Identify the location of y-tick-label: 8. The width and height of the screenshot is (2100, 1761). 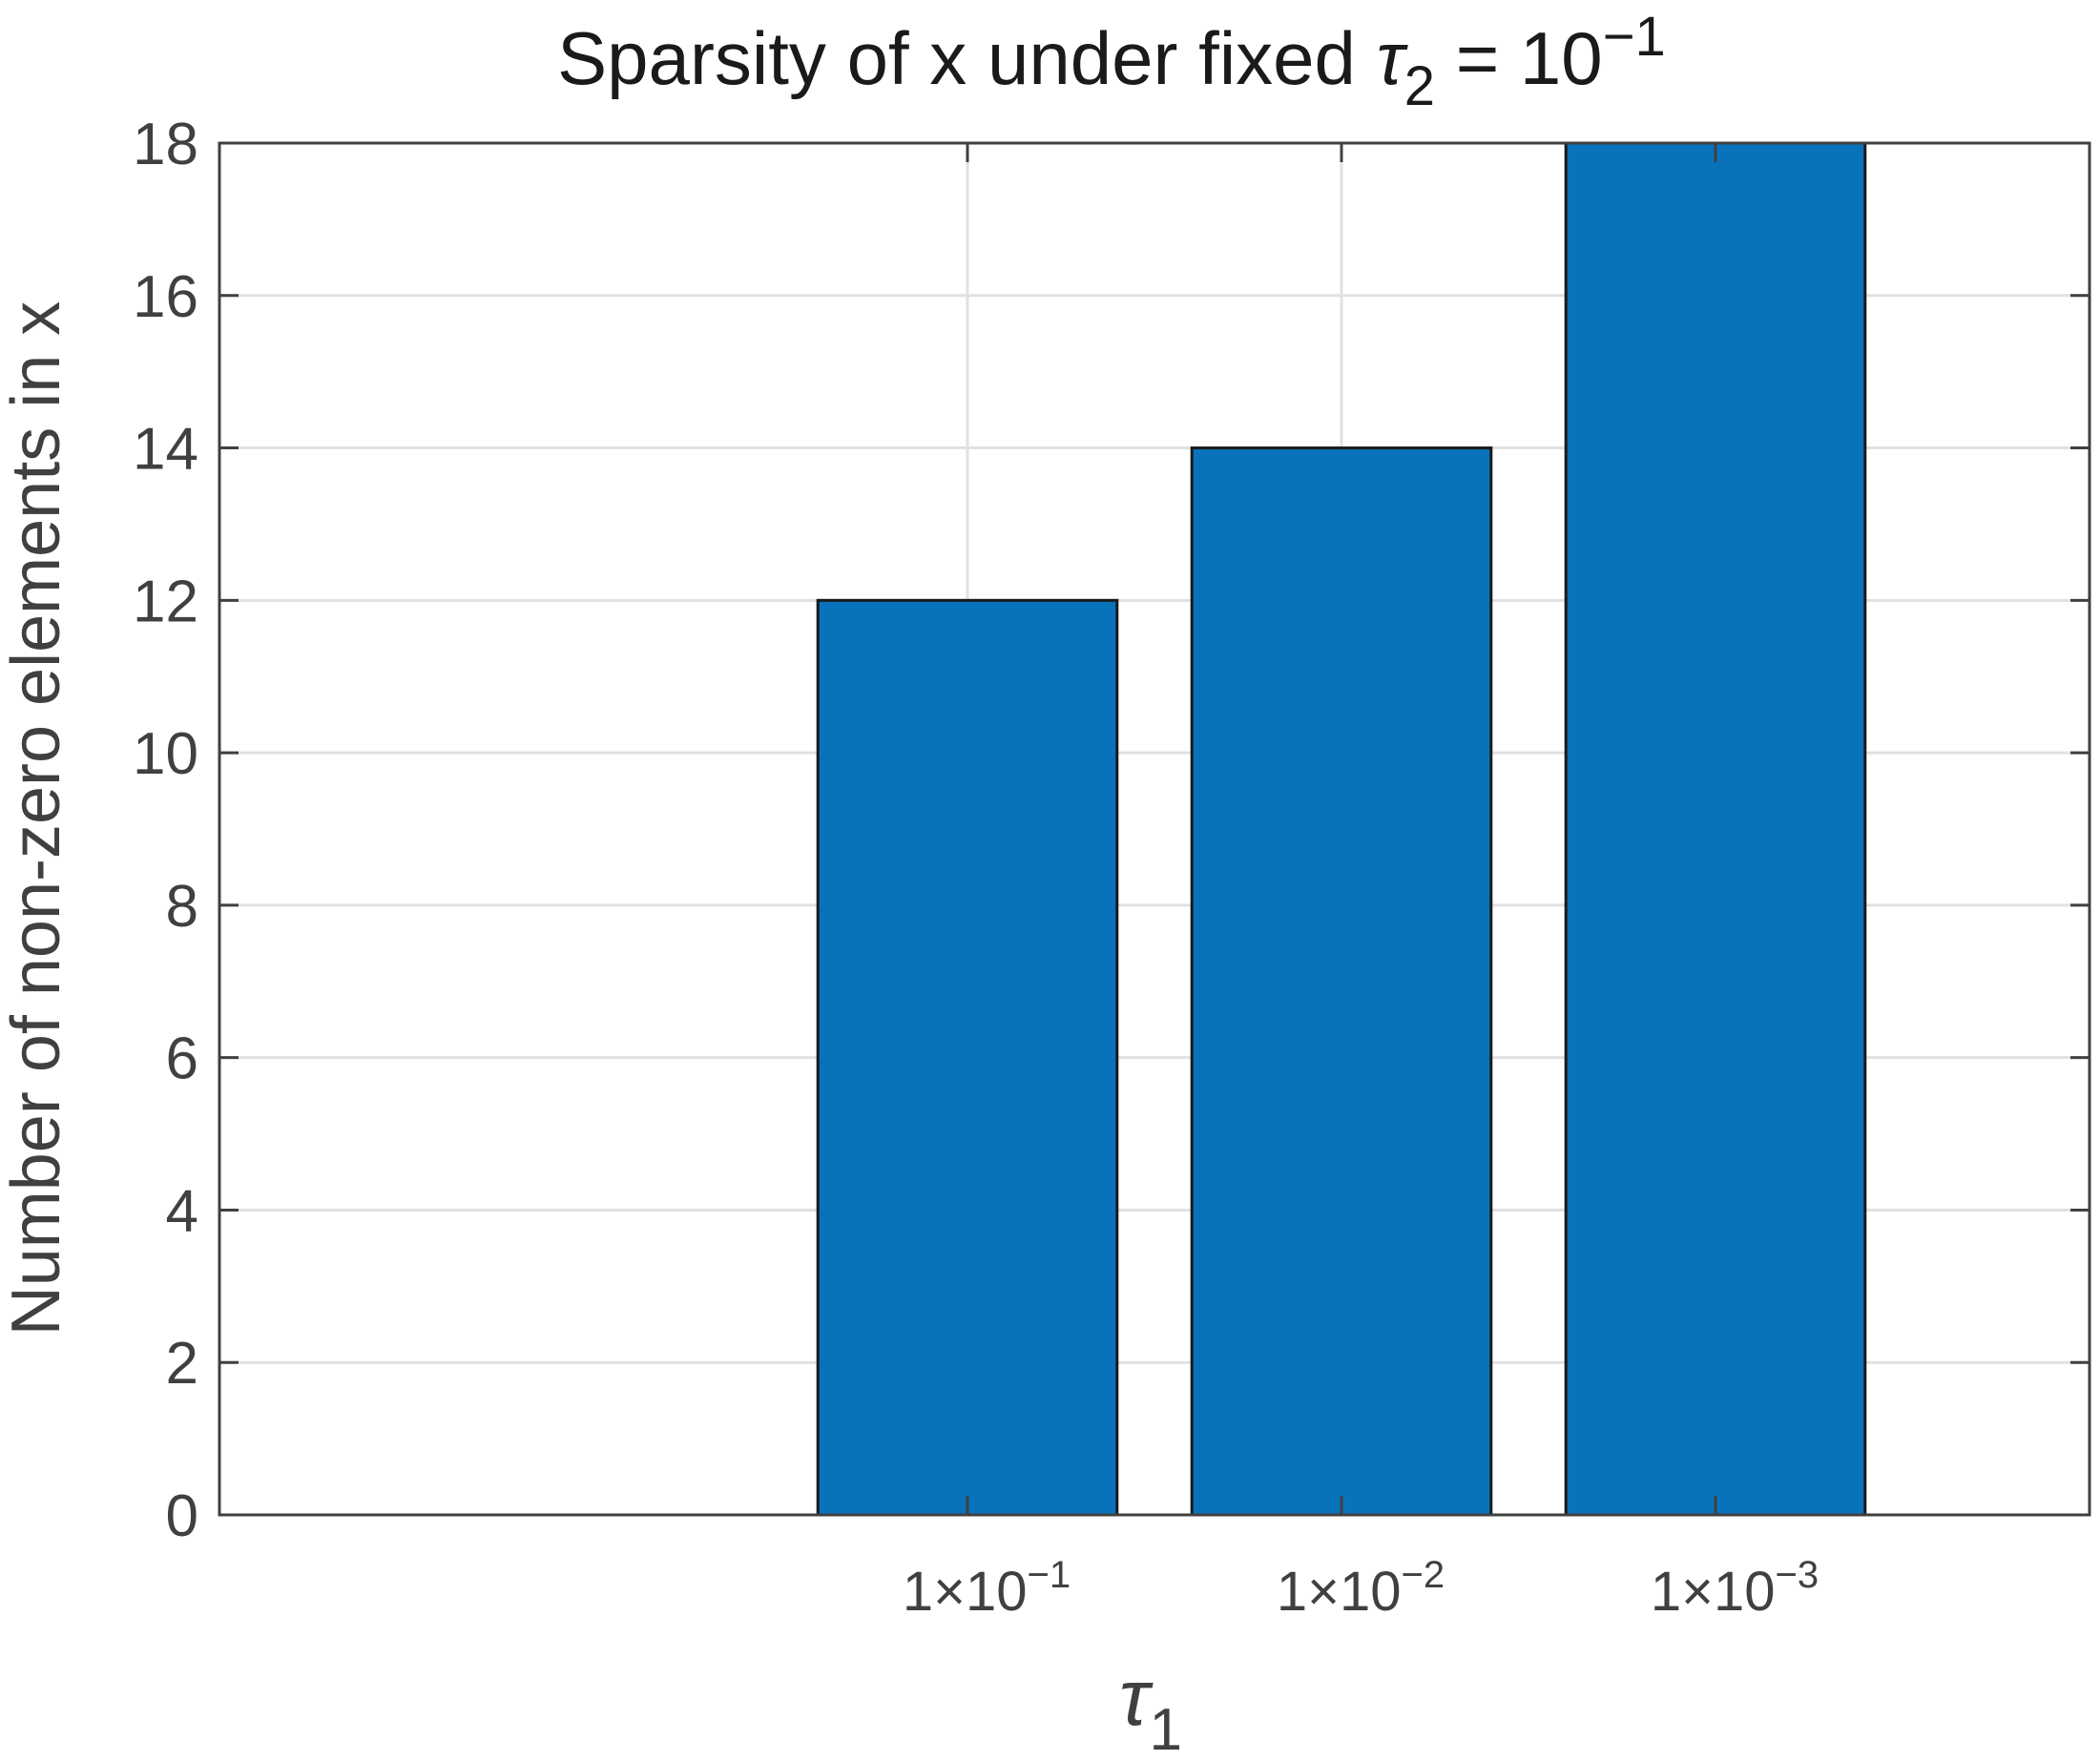
(182, 907).